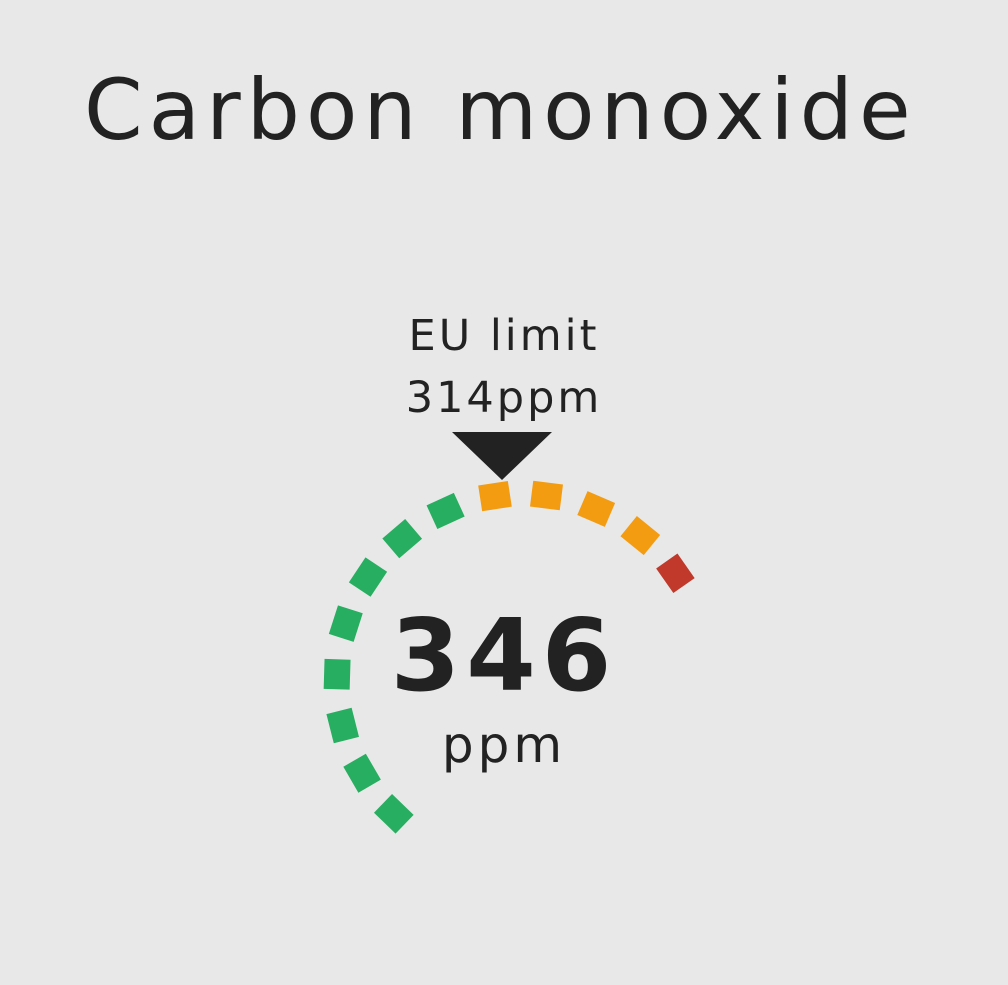  I want to click on limit-marker-icon, so click(502, 456).